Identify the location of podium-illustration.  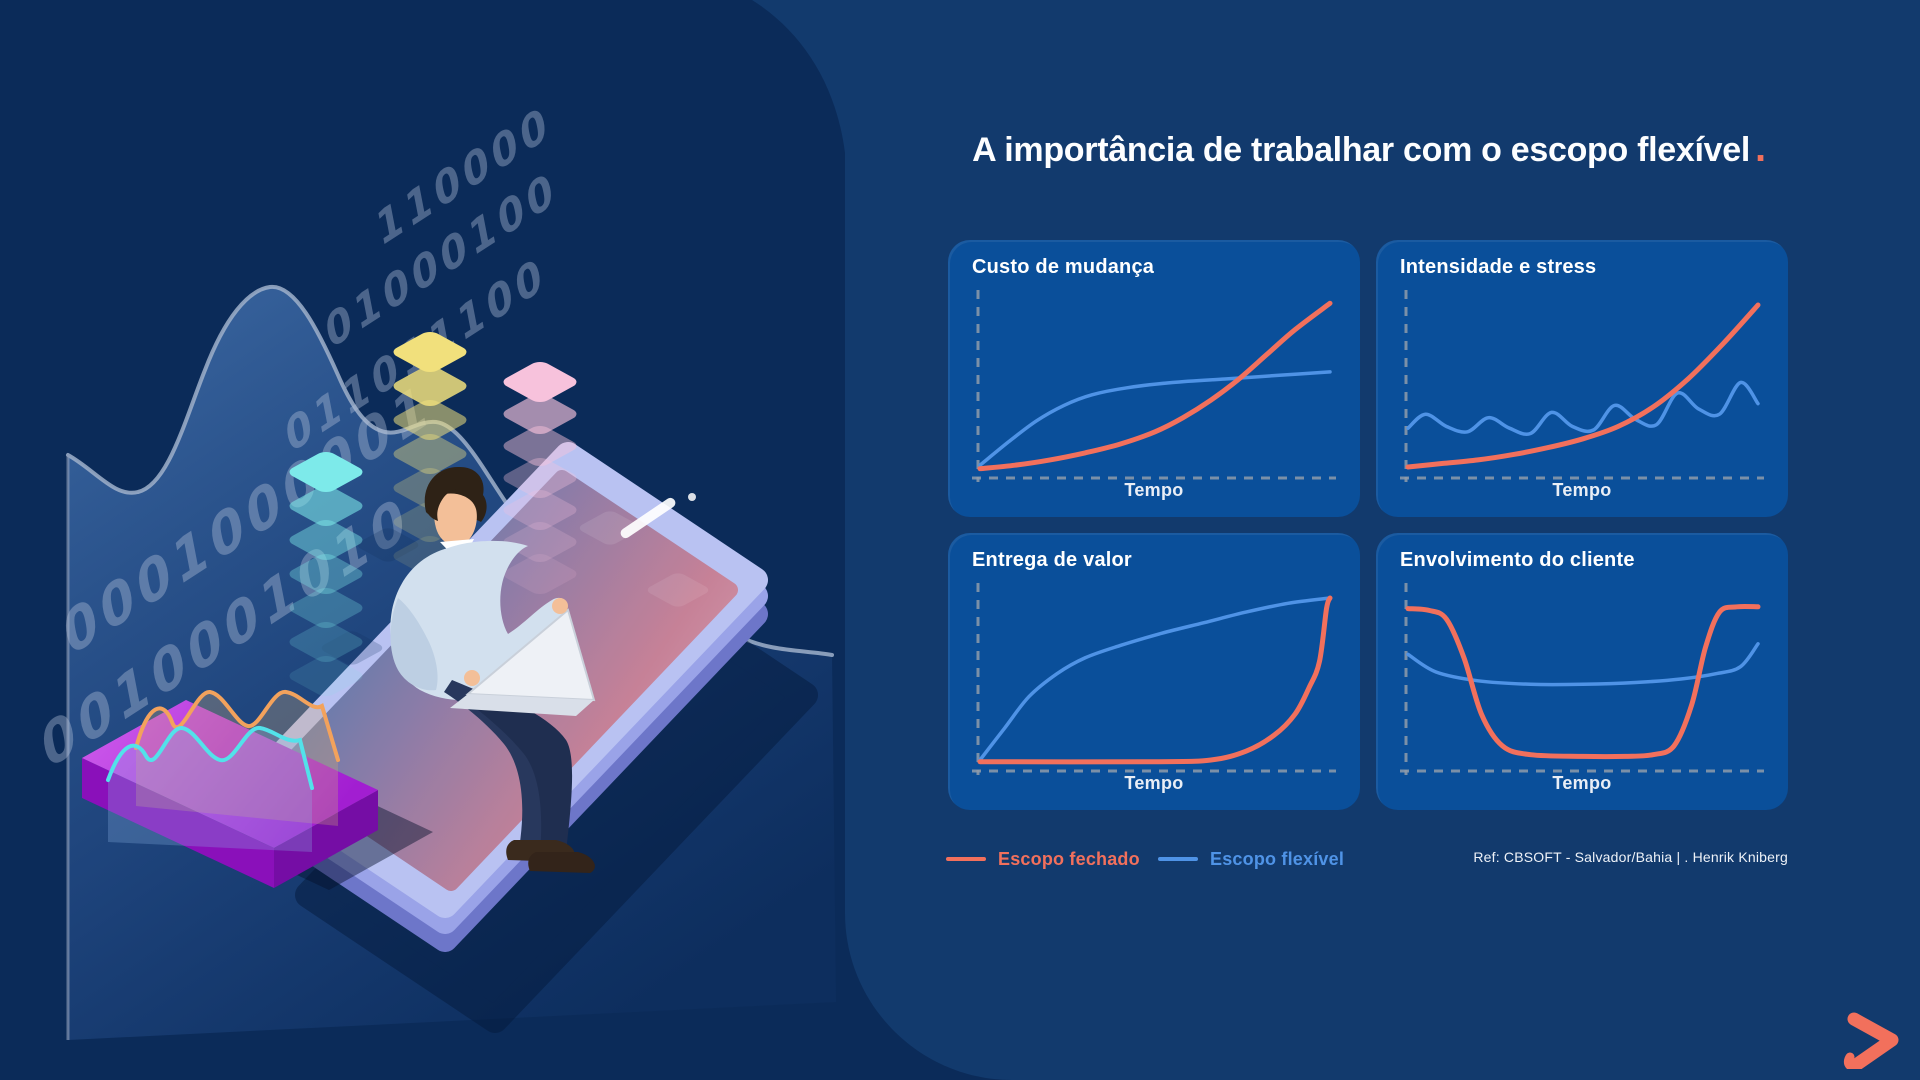
(257, 790).